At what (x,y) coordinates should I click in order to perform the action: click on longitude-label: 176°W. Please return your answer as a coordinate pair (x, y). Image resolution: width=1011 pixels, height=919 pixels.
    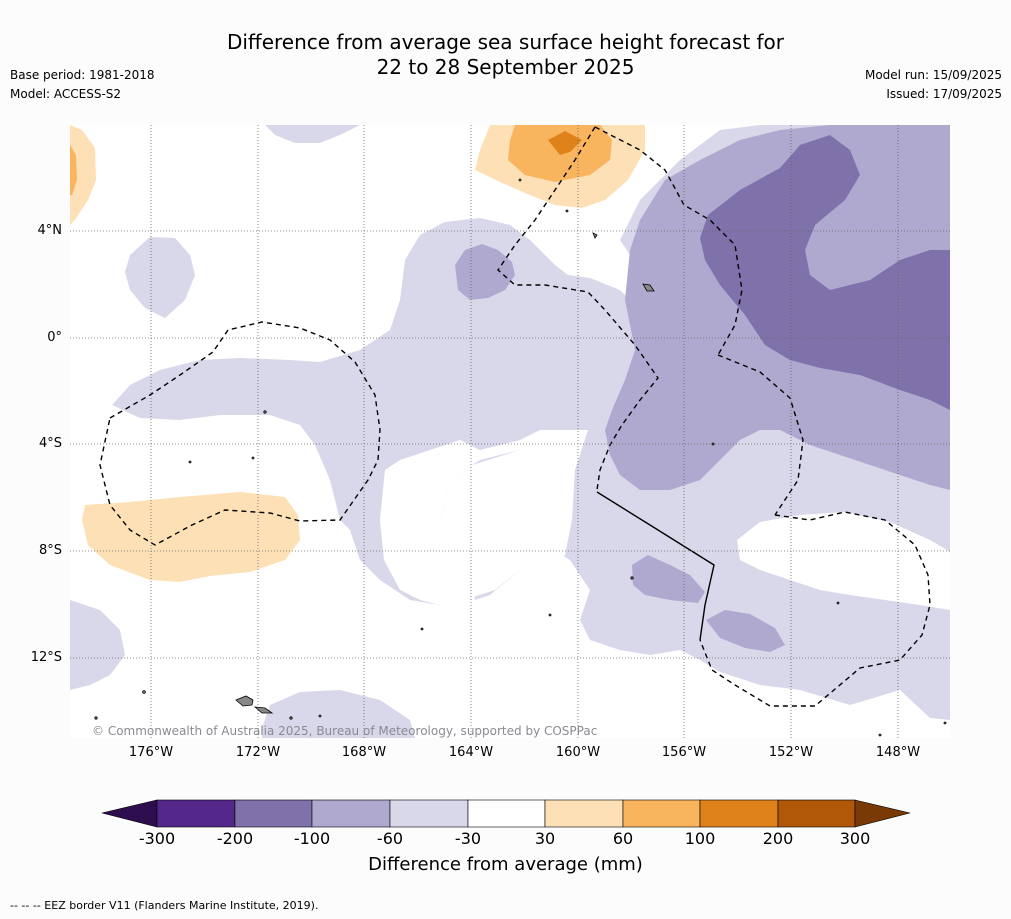
    Looking at the image, I should click on (151, 752).